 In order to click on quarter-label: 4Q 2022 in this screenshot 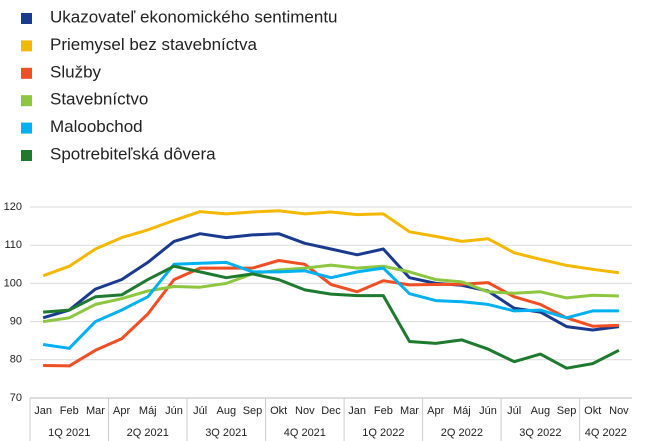, I will do `click(606, 433)`.